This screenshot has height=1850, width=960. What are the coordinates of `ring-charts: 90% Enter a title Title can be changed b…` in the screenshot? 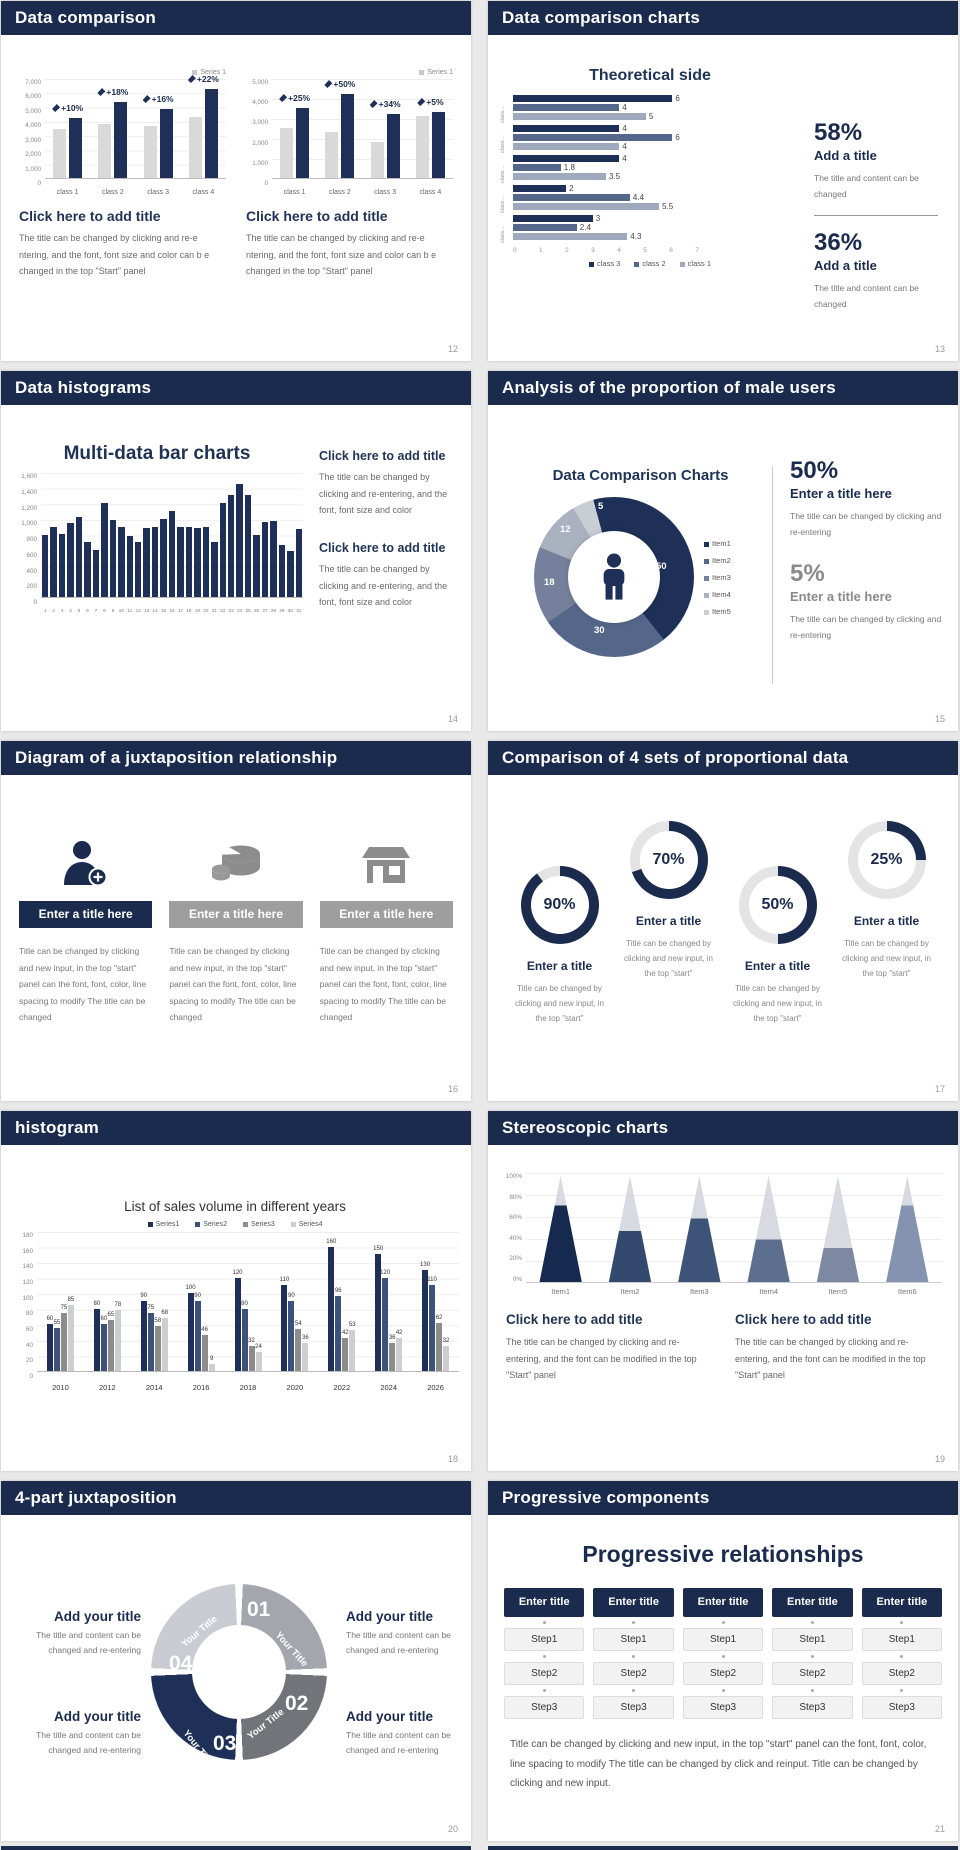 It's located at (723, 900).